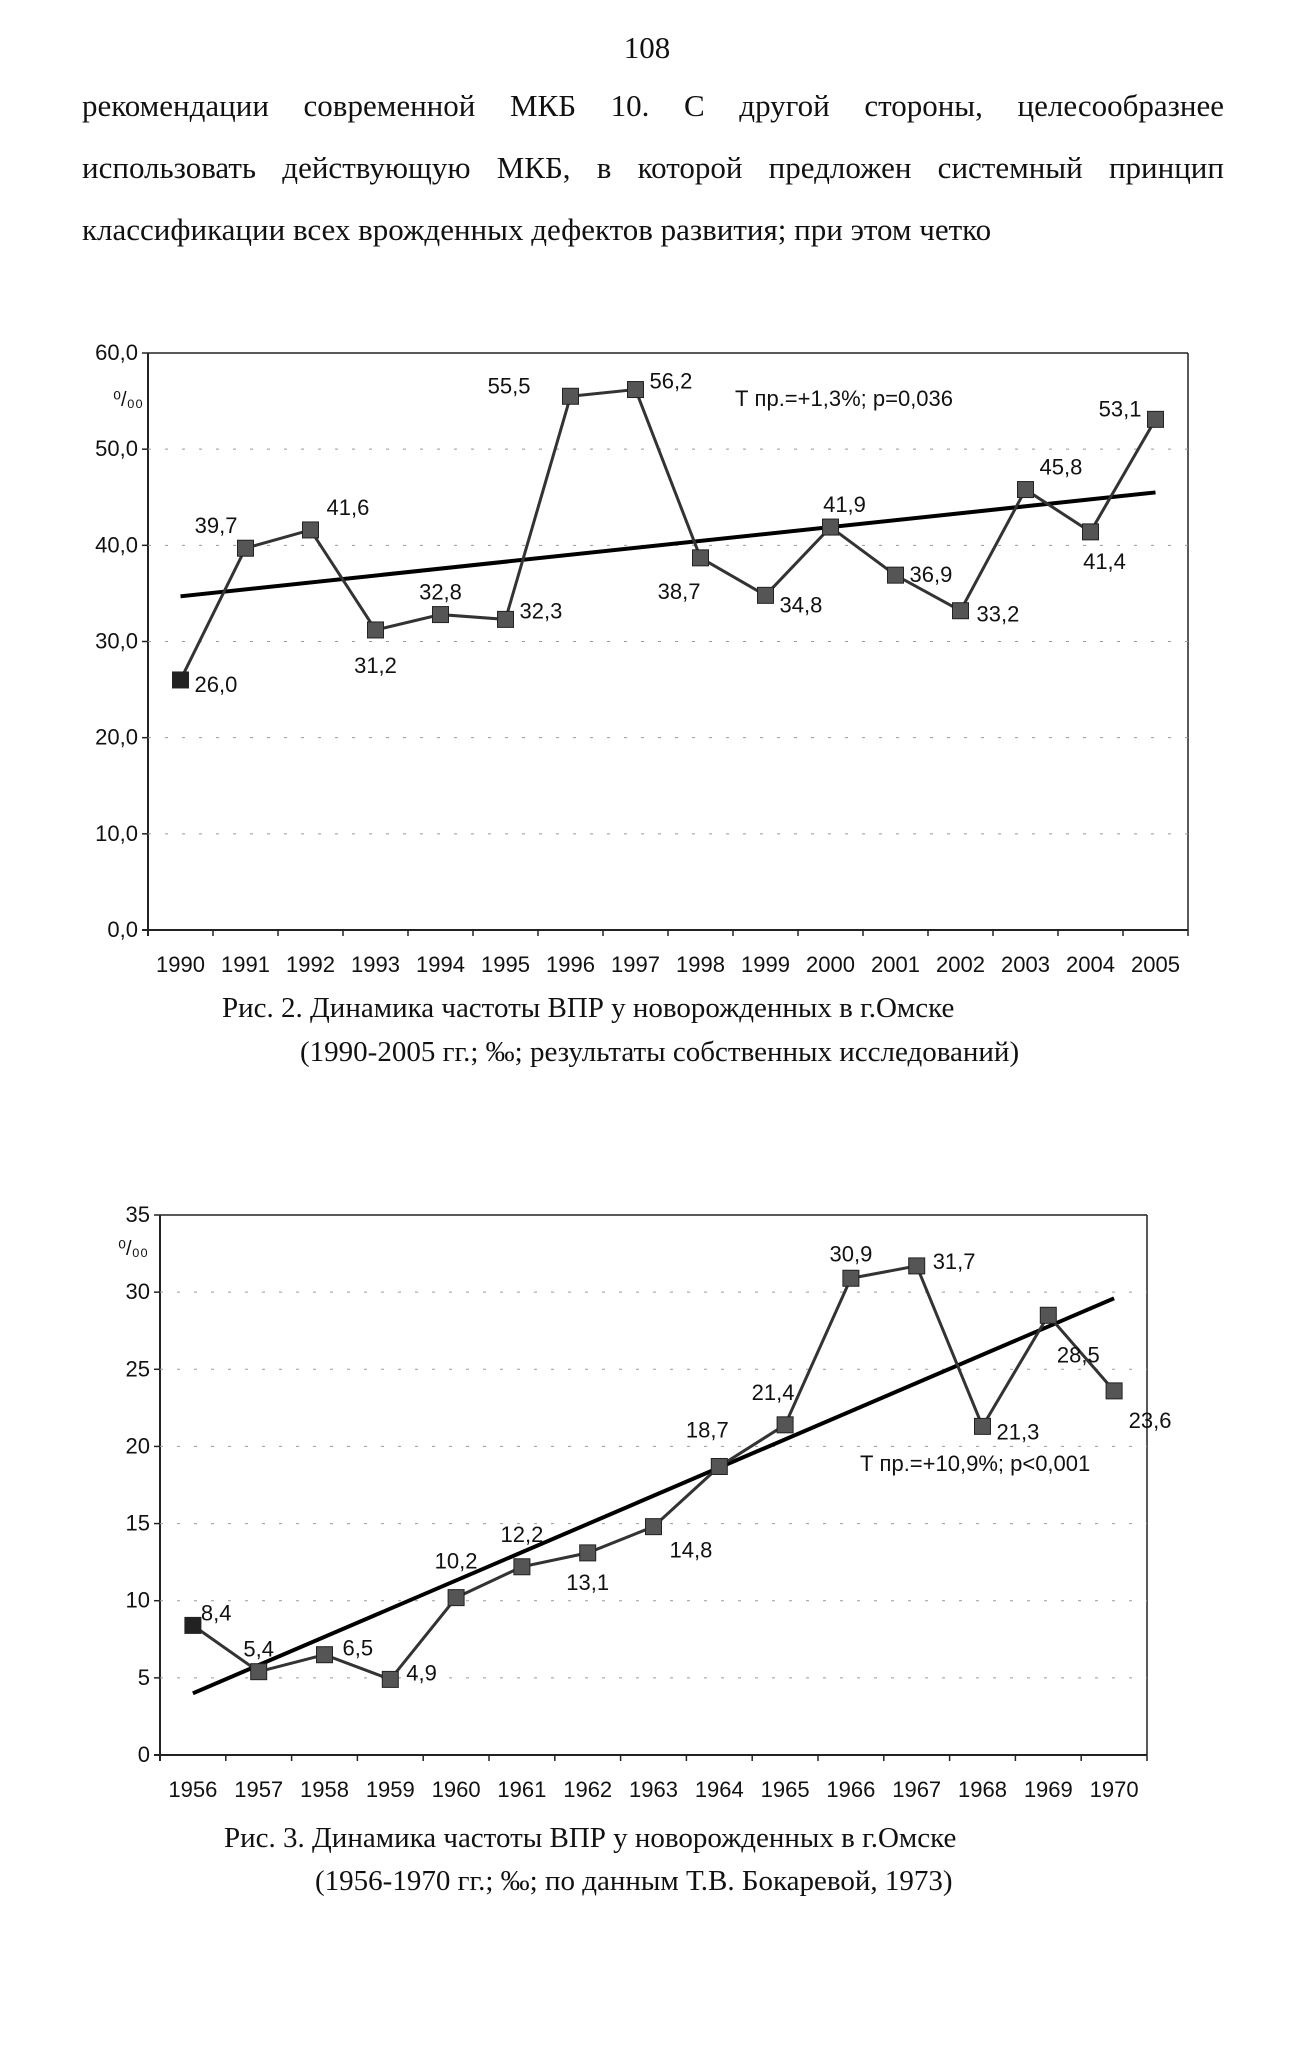 This screenshot has width=1294, height=2050. What do you see at coordinates (801, 604) in the screenshot?
I see `data-label: 34,8` at bounding box center [801, 604].